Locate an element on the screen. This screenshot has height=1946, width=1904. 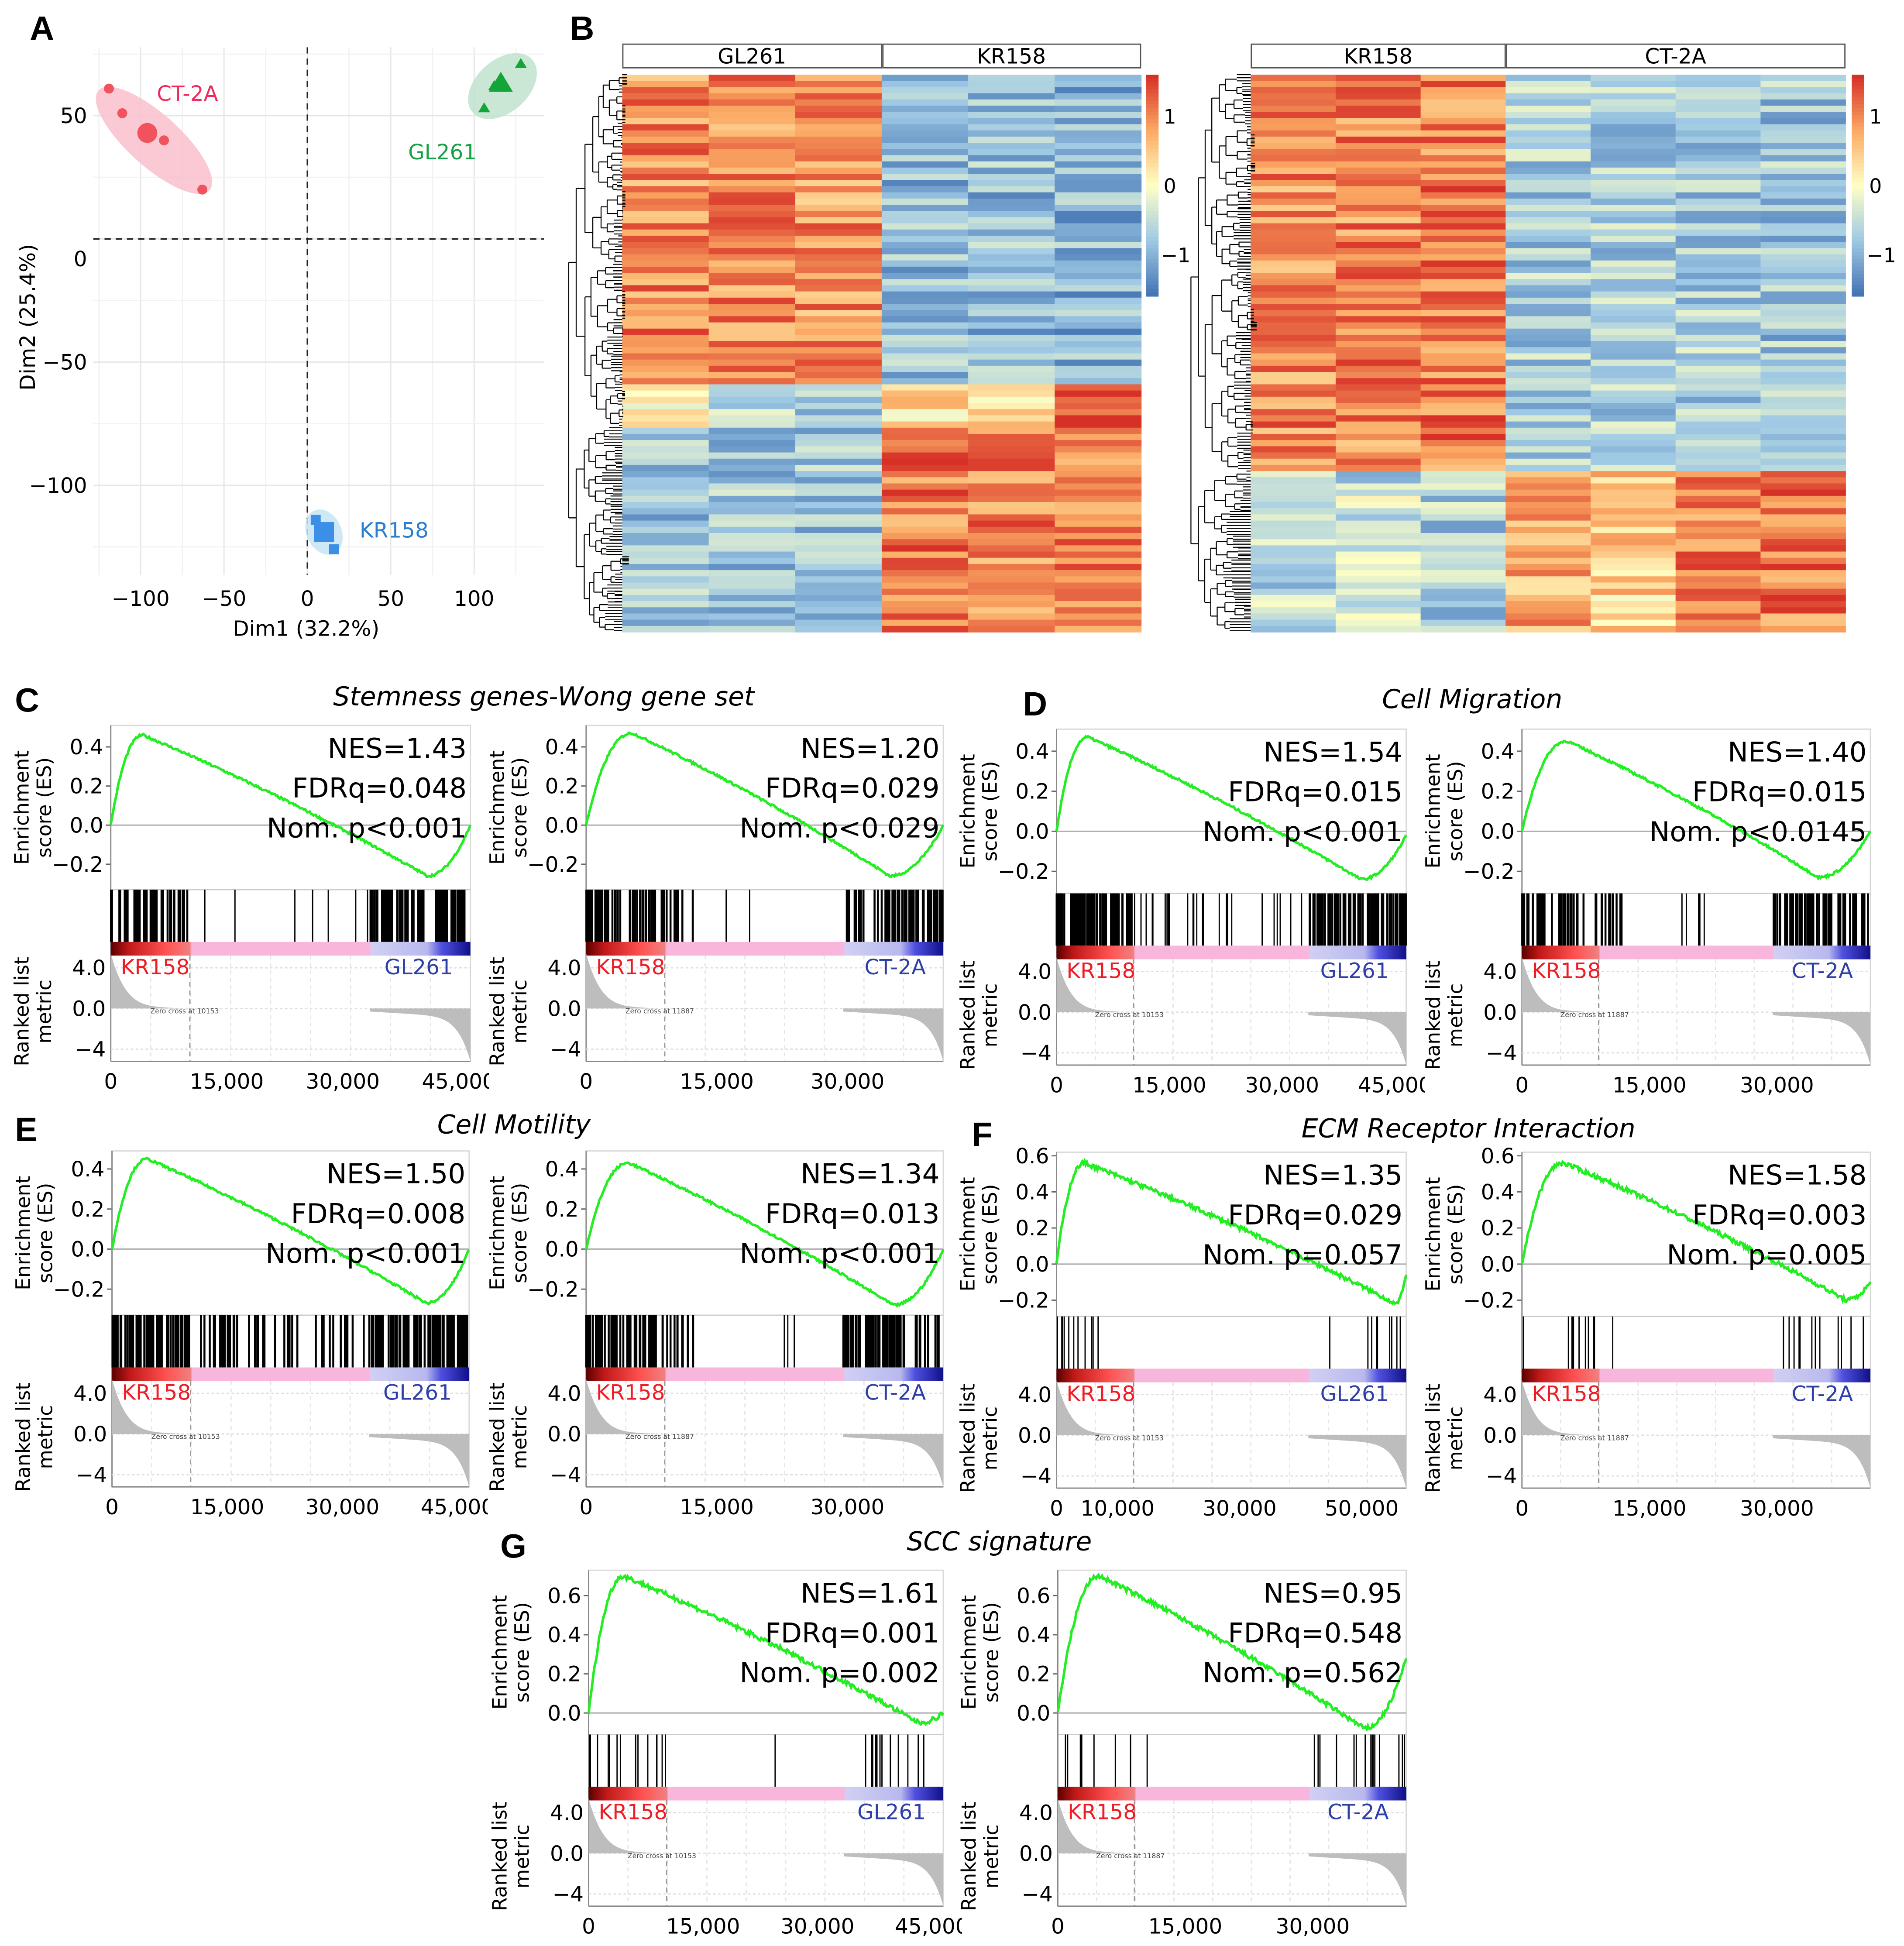
es-axis-label: score (ES) is located at coordinates (519, 808).